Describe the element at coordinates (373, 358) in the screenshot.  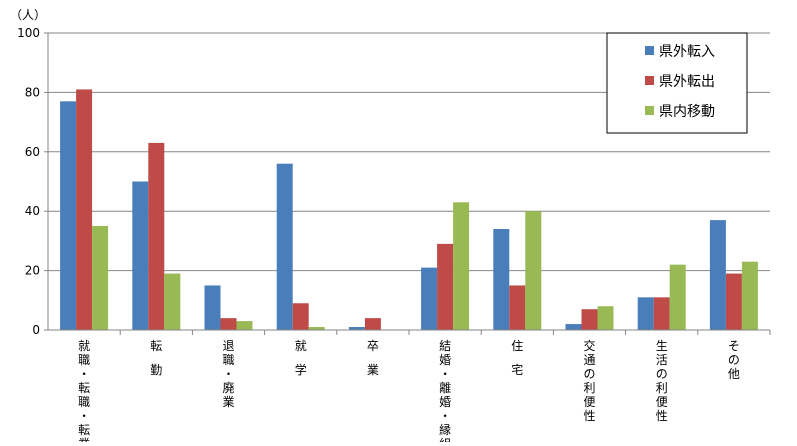
I see `x-tick-label: 卒業` at that location.